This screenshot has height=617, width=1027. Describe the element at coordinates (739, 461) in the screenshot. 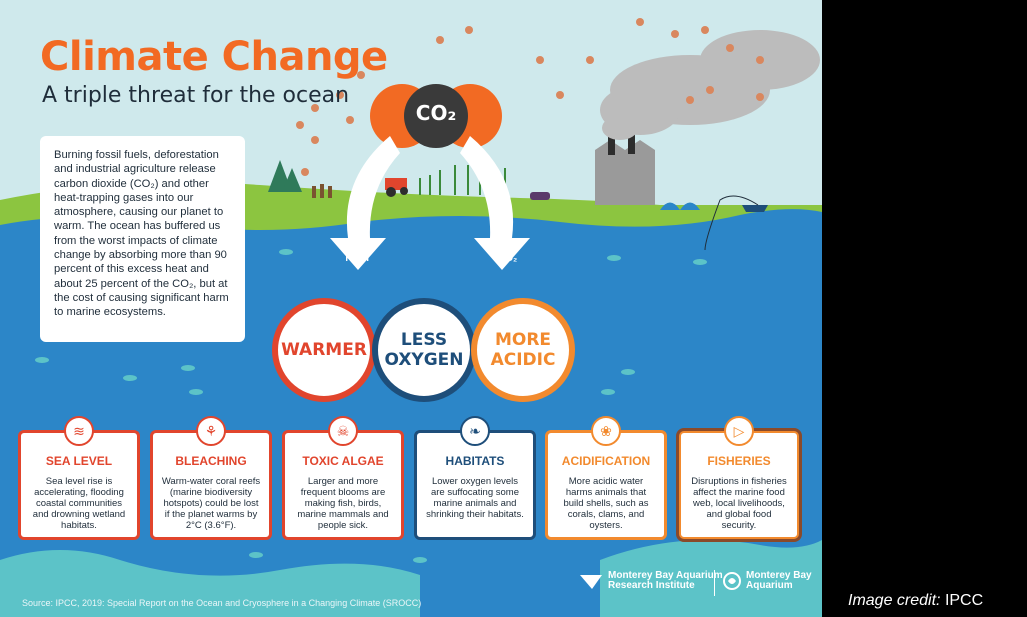

I see `impact-card-title: FISHERIES` at that location.